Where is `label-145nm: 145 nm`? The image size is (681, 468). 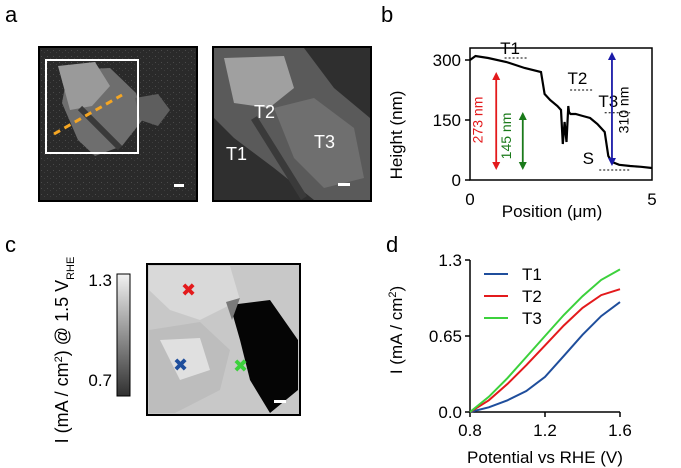 label-145nm: 145 nm is located at coordinates (506, 136).